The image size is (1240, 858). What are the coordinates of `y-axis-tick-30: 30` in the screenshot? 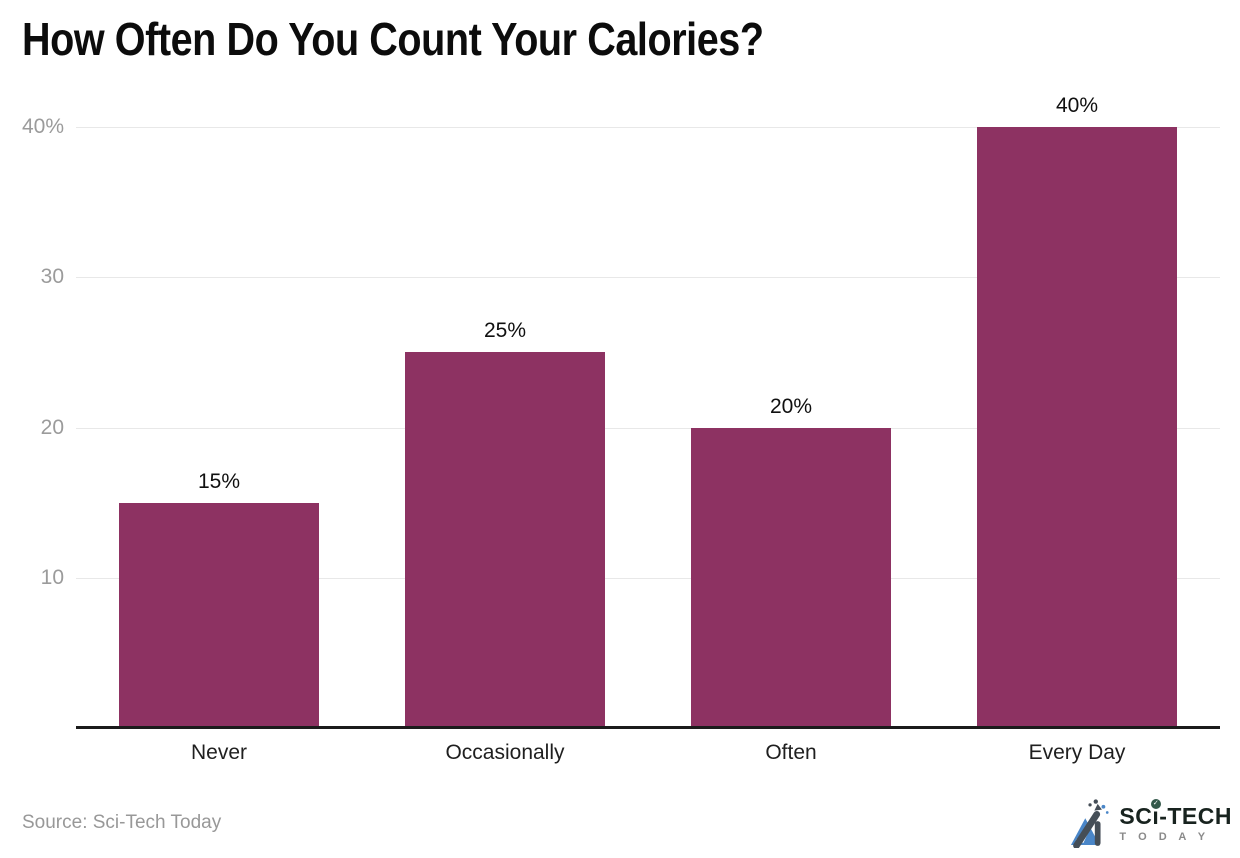 It's located at (52, 276).